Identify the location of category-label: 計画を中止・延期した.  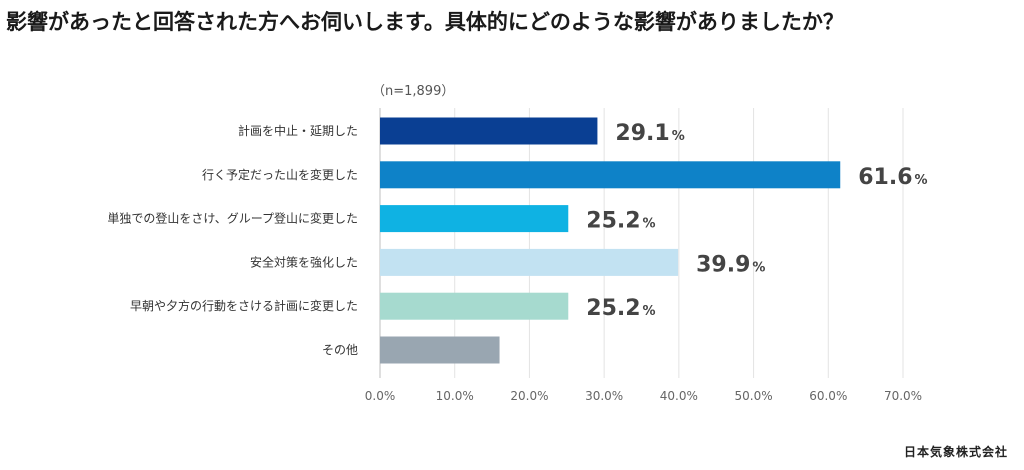
(298, 130).